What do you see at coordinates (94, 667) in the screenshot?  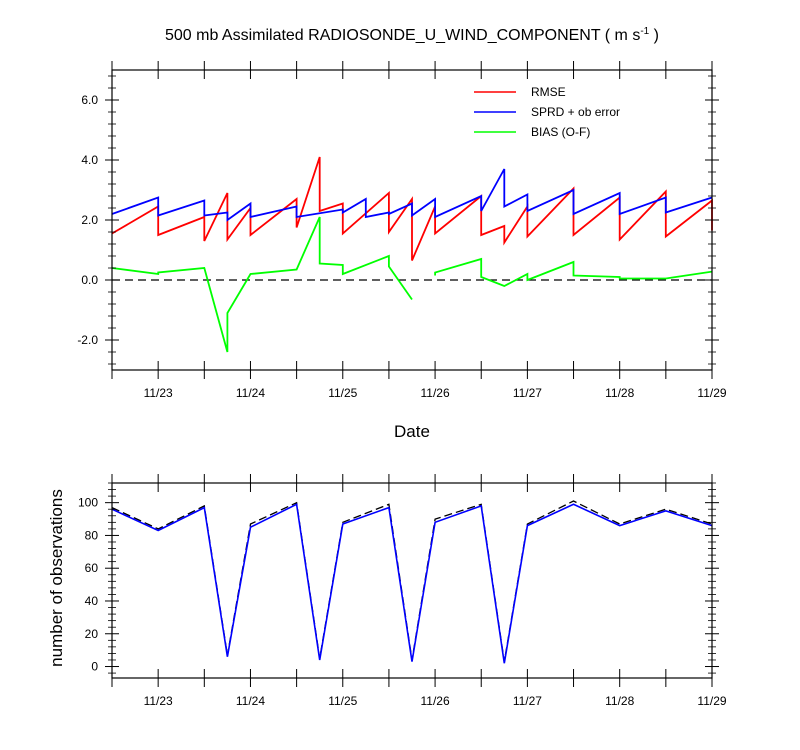 I see `y-tick-label: 0` at bounding box center [94, 667].